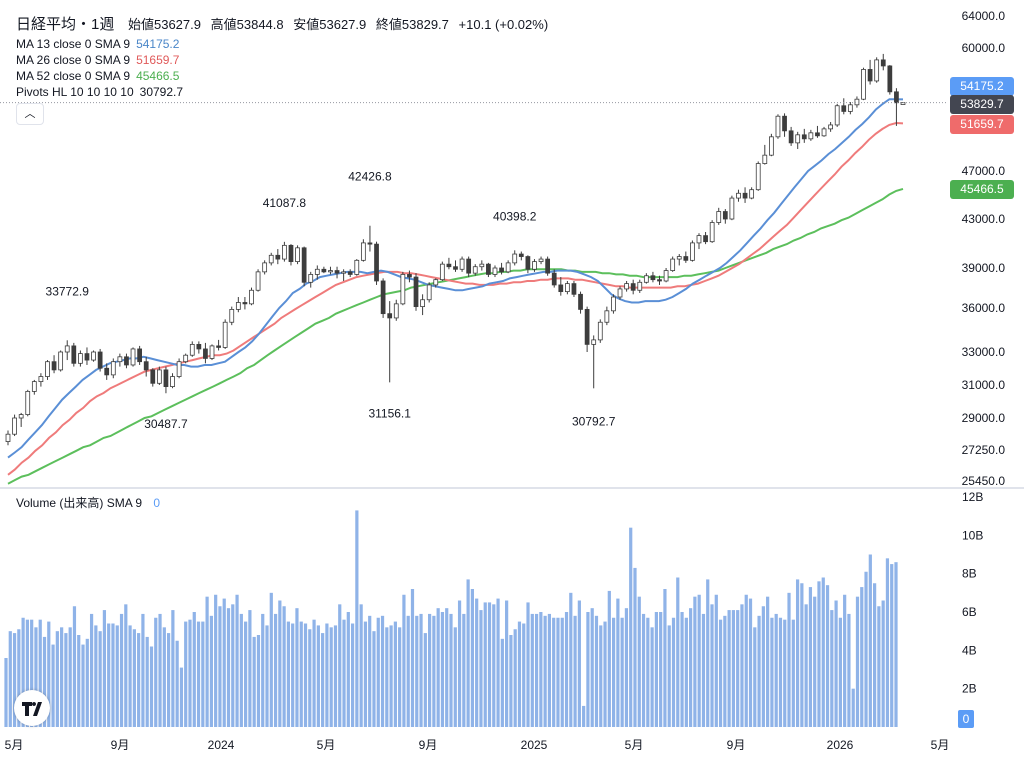 Image resolution: width=1024 pixels, height=764 pixels. Describe the element at coordinates (140, 24) in the screenshot. I see `open-label: 始値` at that location.